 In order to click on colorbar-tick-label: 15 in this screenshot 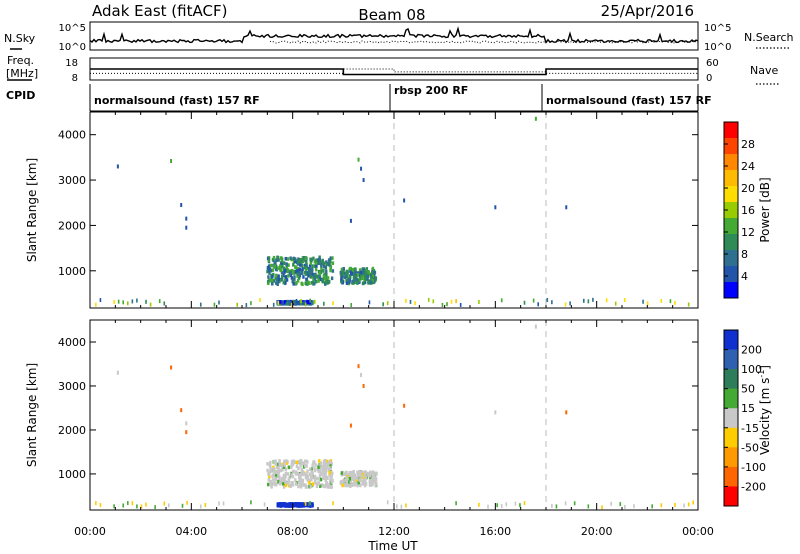, I will do `click(748, 408)`.